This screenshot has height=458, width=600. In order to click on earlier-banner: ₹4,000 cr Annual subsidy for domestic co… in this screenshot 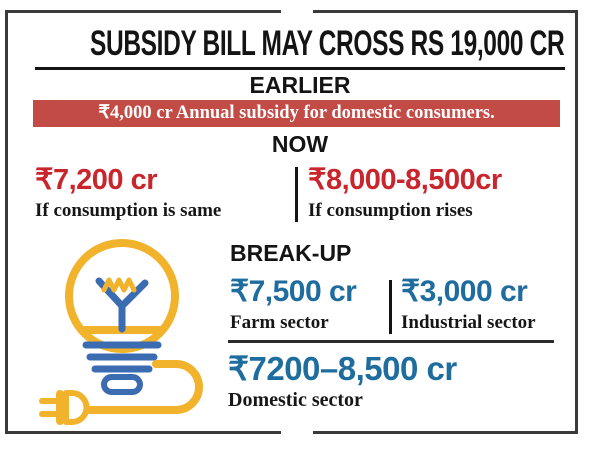, I will do `click(296, 113)`.